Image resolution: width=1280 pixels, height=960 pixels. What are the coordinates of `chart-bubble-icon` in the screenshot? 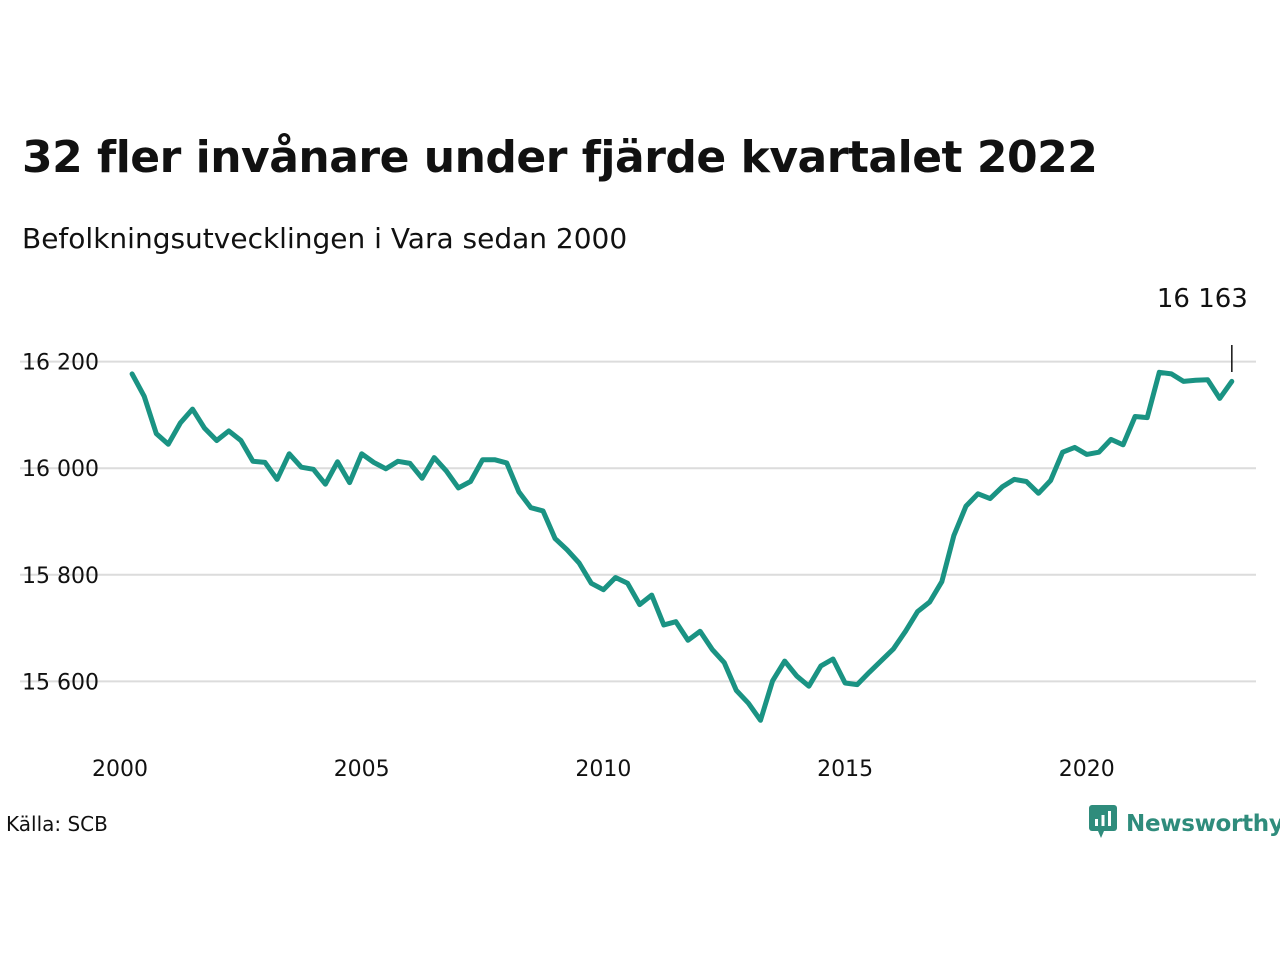 It's located at (1103, 824).